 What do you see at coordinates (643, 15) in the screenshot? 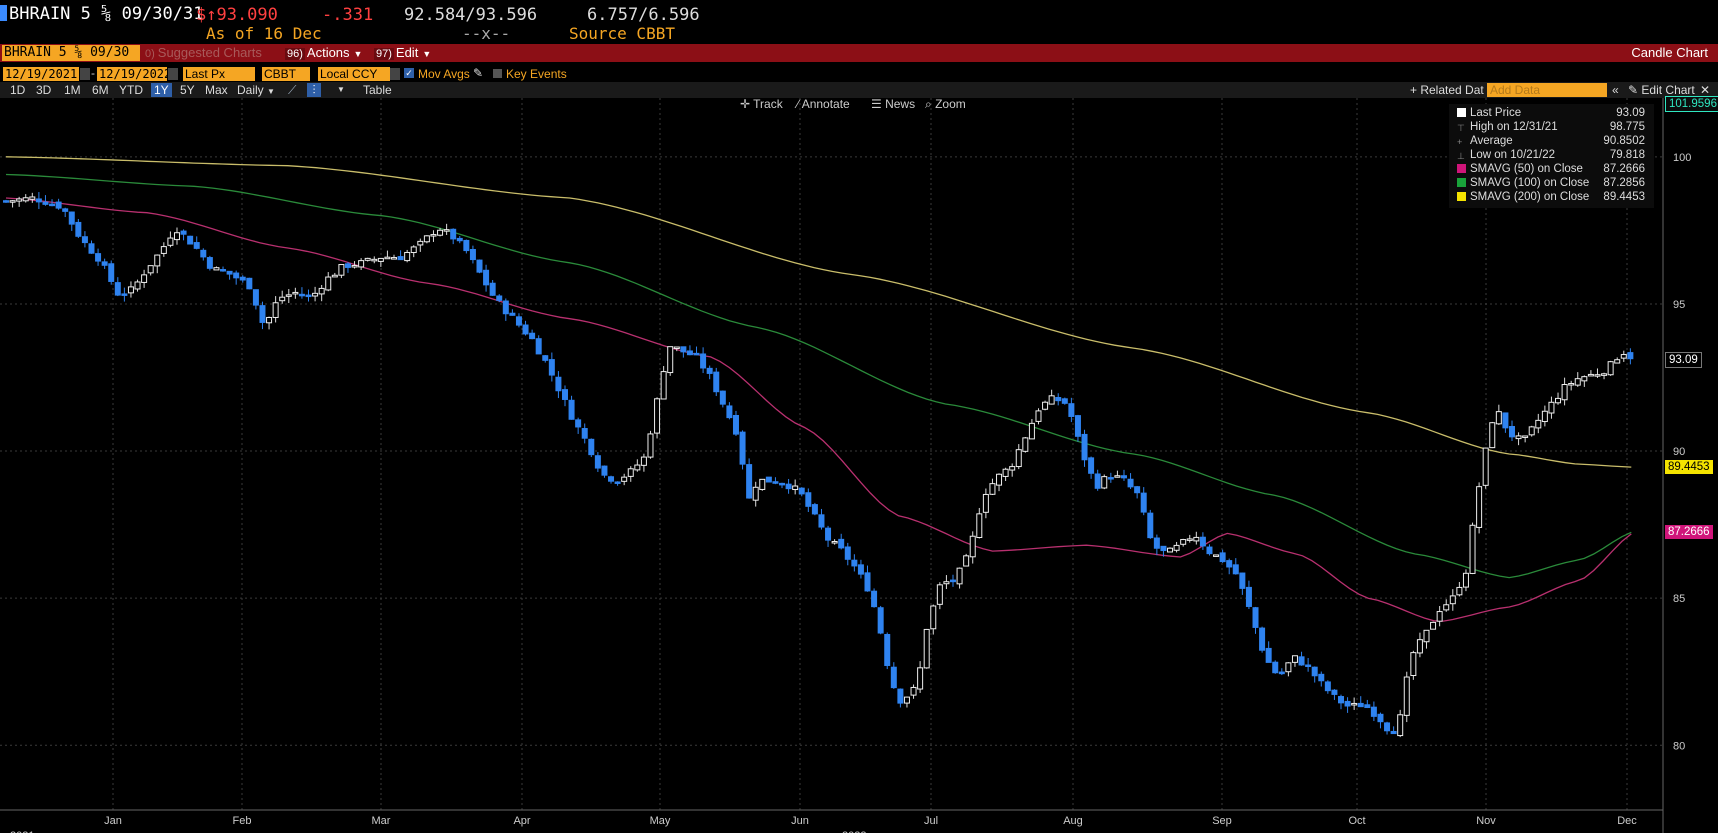
I see `yield: 6.757/6.596` at bounding box center [643, 15].